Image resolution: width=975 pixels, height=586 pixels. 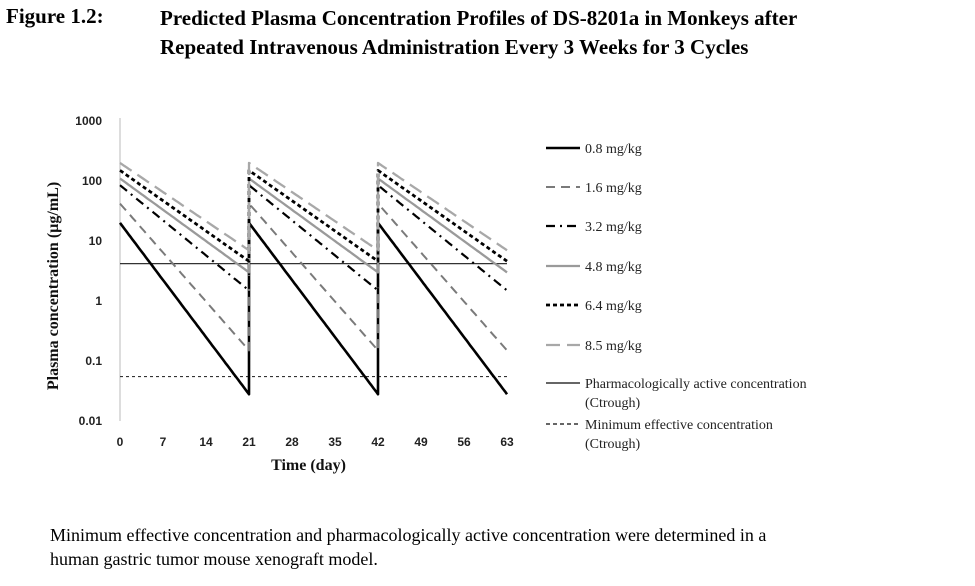 I want to click on legend-label: Minimum effective concentration, so click(x=679, y=425).